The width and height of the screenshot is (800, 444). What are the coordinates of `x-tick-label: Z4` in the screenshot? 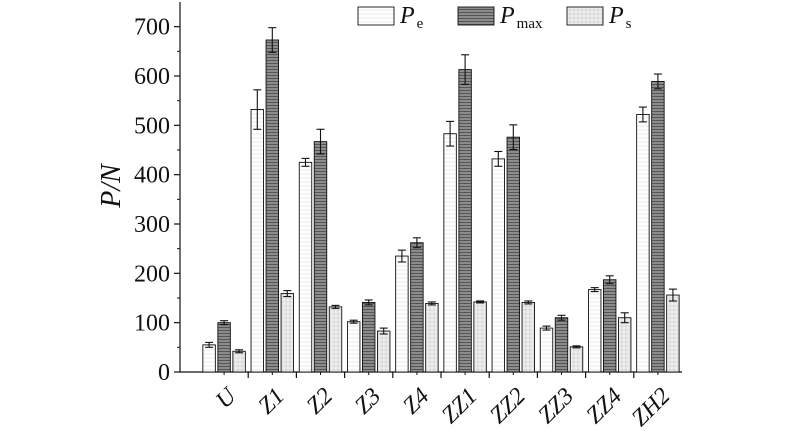 It's located at (416, 401).